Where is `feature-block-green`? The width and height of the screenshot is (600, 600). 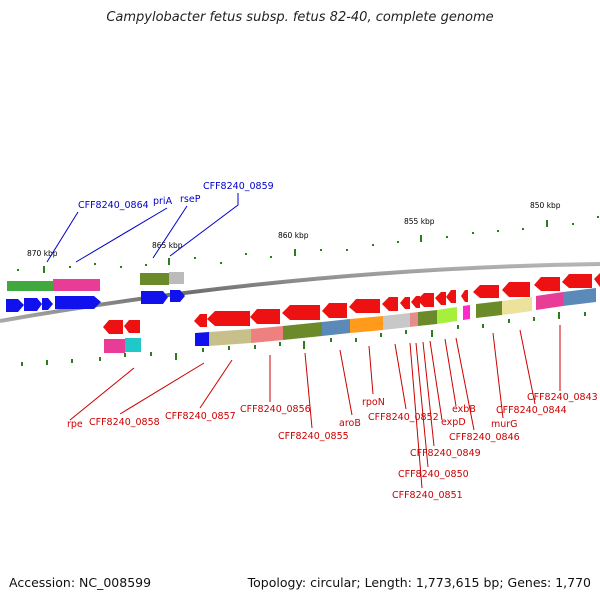 feature-block-green is located at coordinates (30, 286).